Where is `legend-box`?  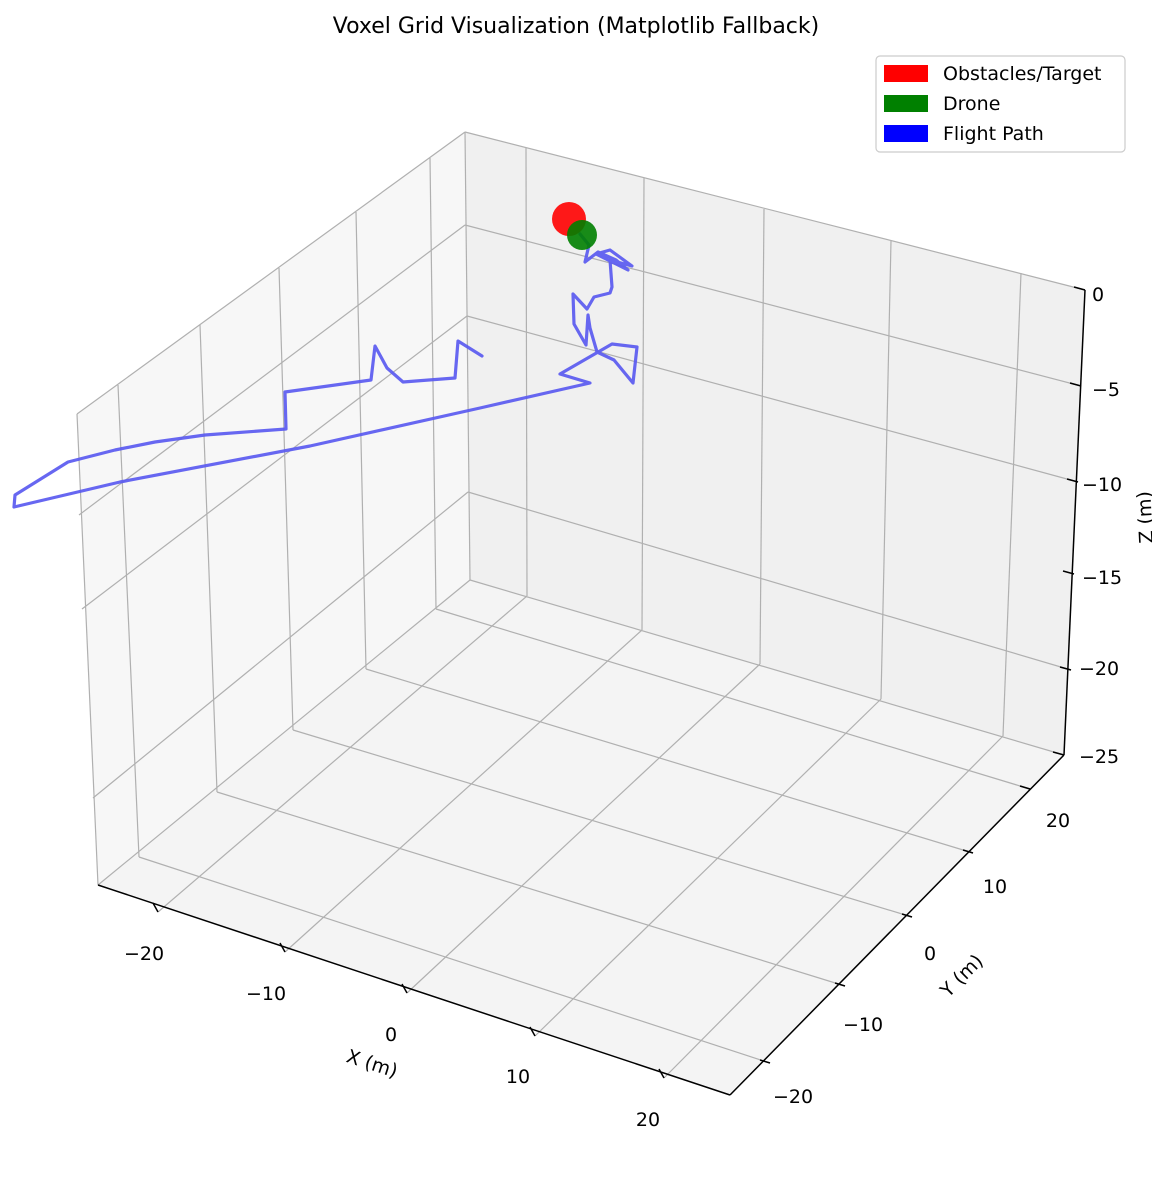 legend-box is located at coordinates (1000, 104).